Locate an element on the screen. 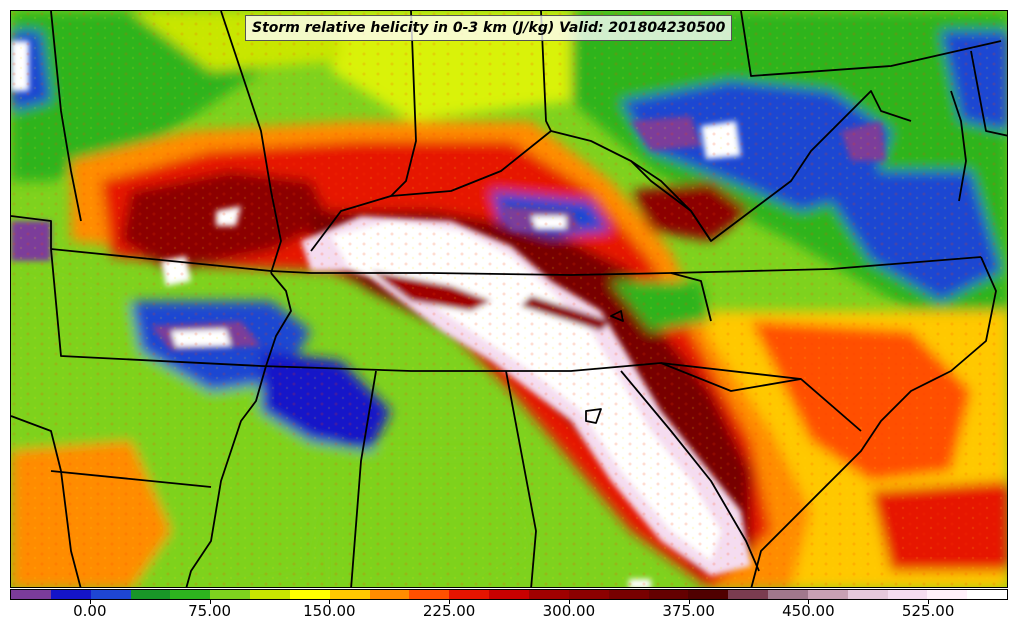  colorbar is located at coordinates (509, 594).